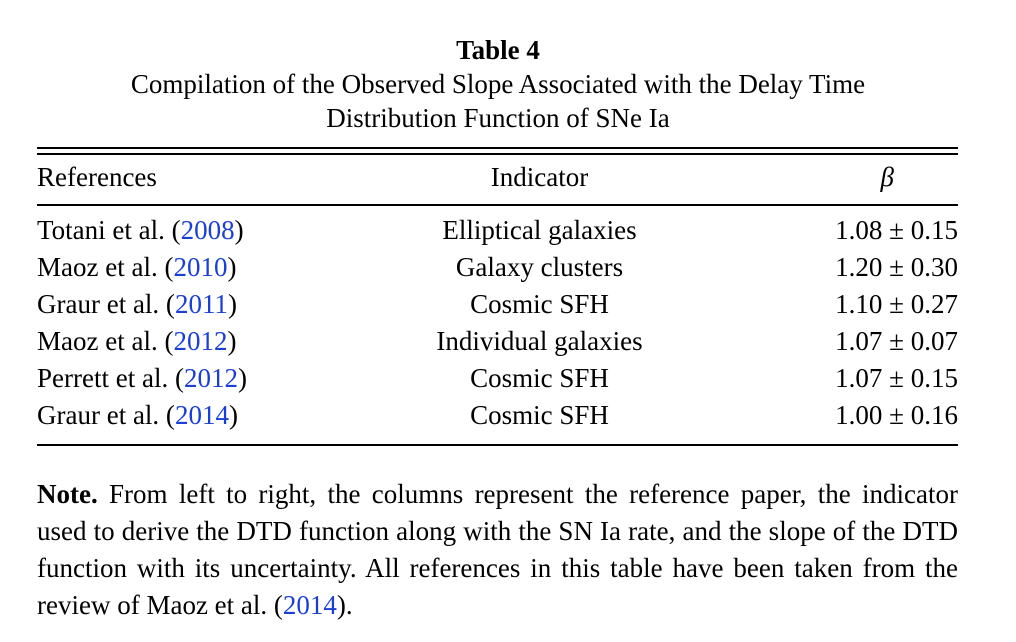 This screenshot has width=1016, height=642. What do you see at coordinates (896, 341) in the screenshot?
I see `beta-cell: 1.07 ± 0.07` at bounding box center [896, 341].